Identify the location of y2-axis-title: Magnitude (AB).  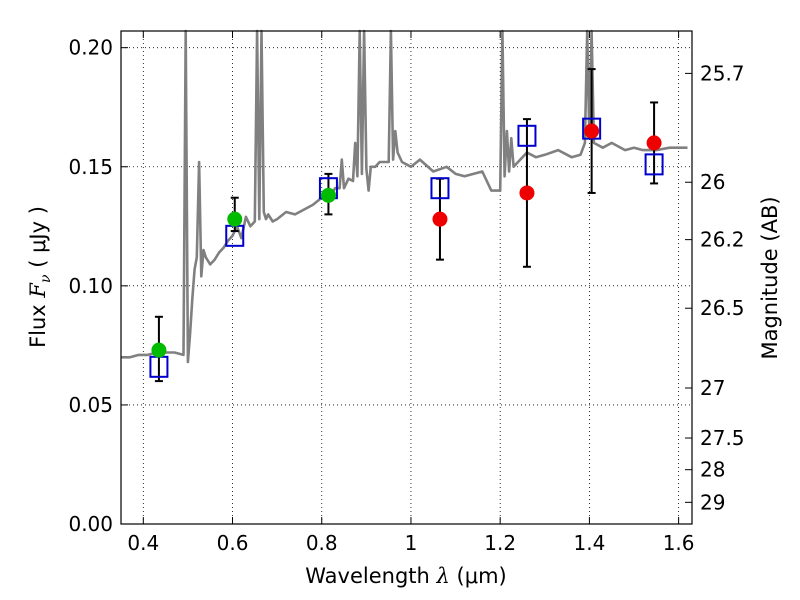
(770, 277).